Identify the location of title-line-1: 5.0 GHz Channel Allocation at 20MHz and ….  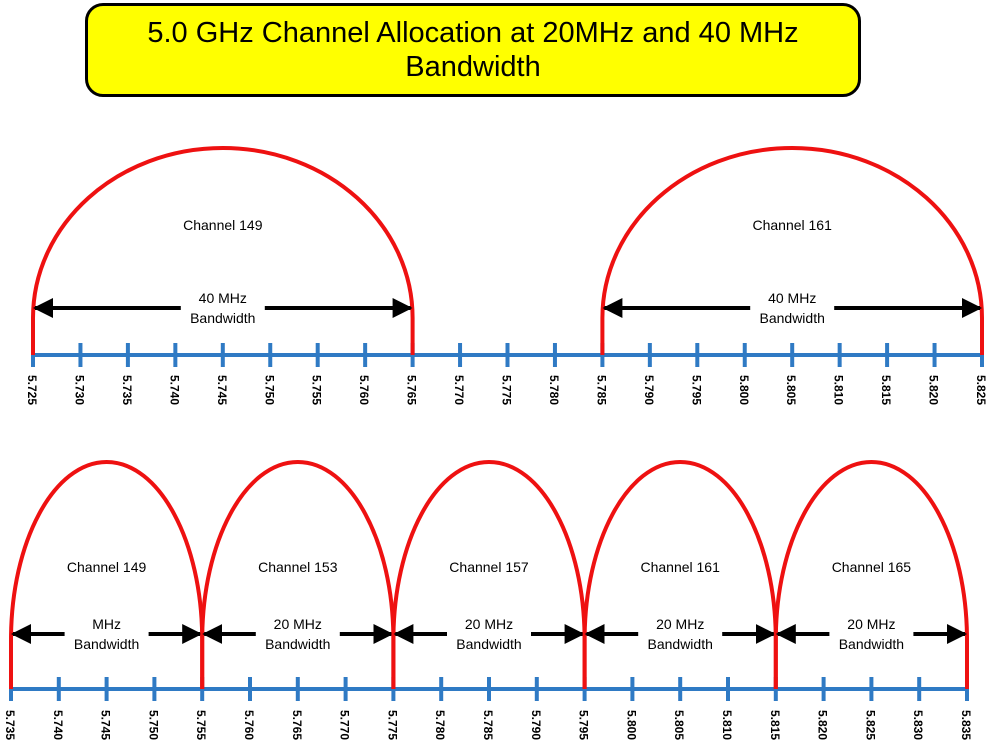
(473, 33).